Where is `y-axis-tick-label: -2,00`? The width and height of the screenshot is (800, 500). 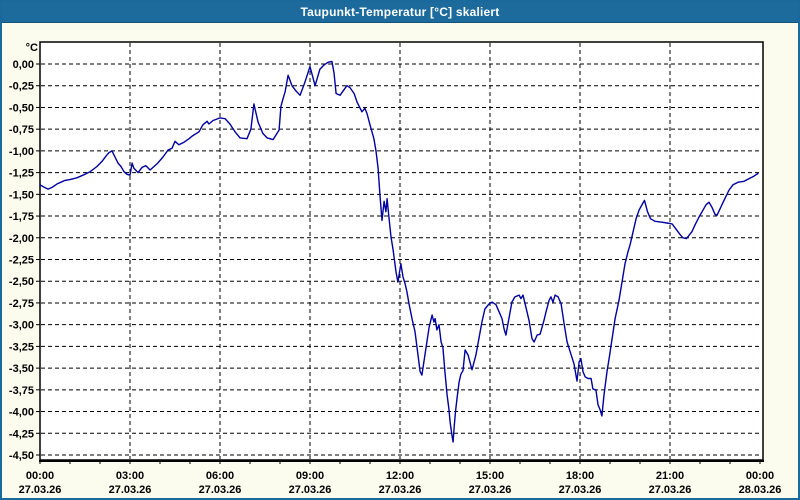 y-axis-tick-label: -2,00 is located at coordinates (21, 239).